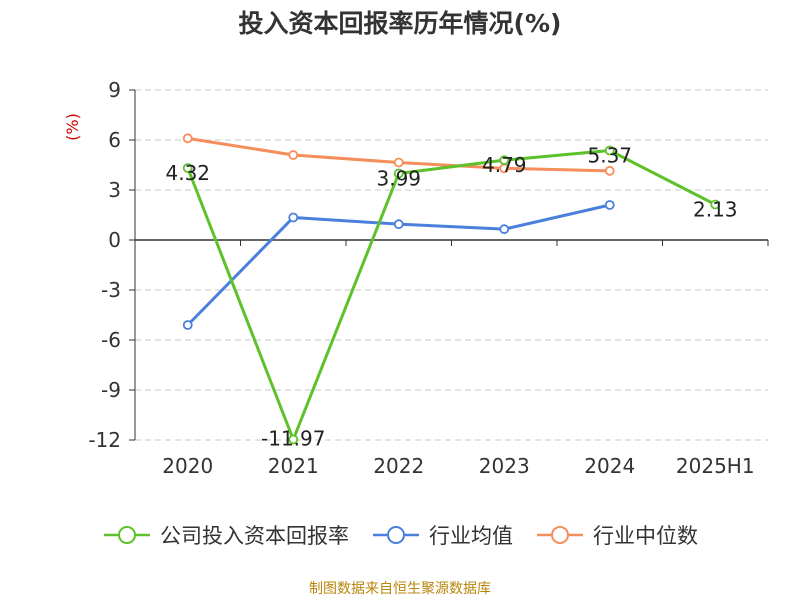 The width and height of the screenshot is (800, 600). I want to click on data-label: 5.37, so click(609, 156).